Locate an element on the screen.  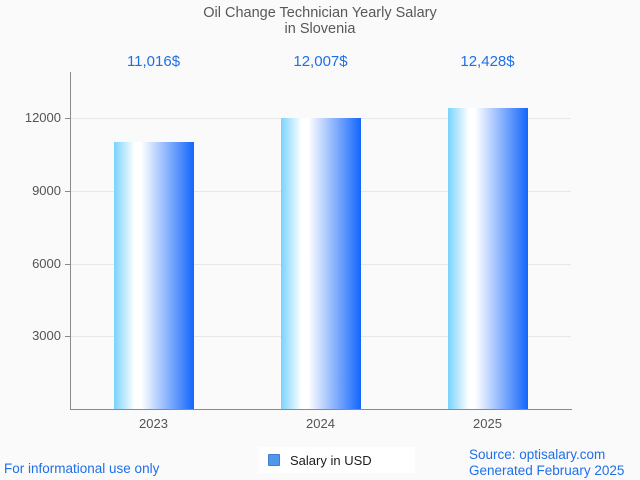
bar-value-label: 12,007$ is located at coordinates (320, 61).